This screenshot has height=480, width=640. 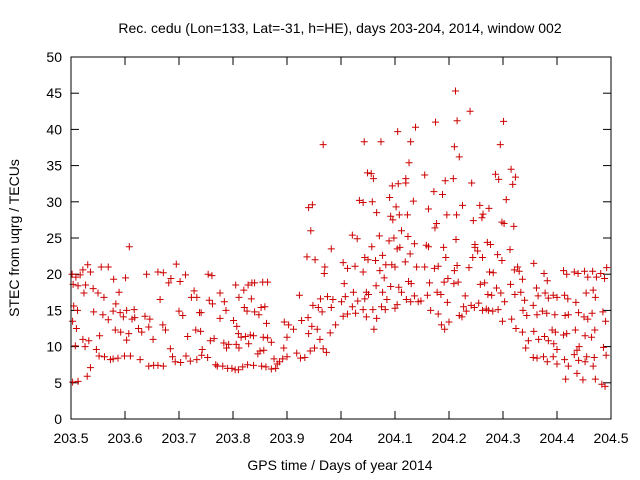 What do you see at coordinates (54, 166) in the screenshot?
I see `y-tick-label: 35` at bounding box center [54, 166].